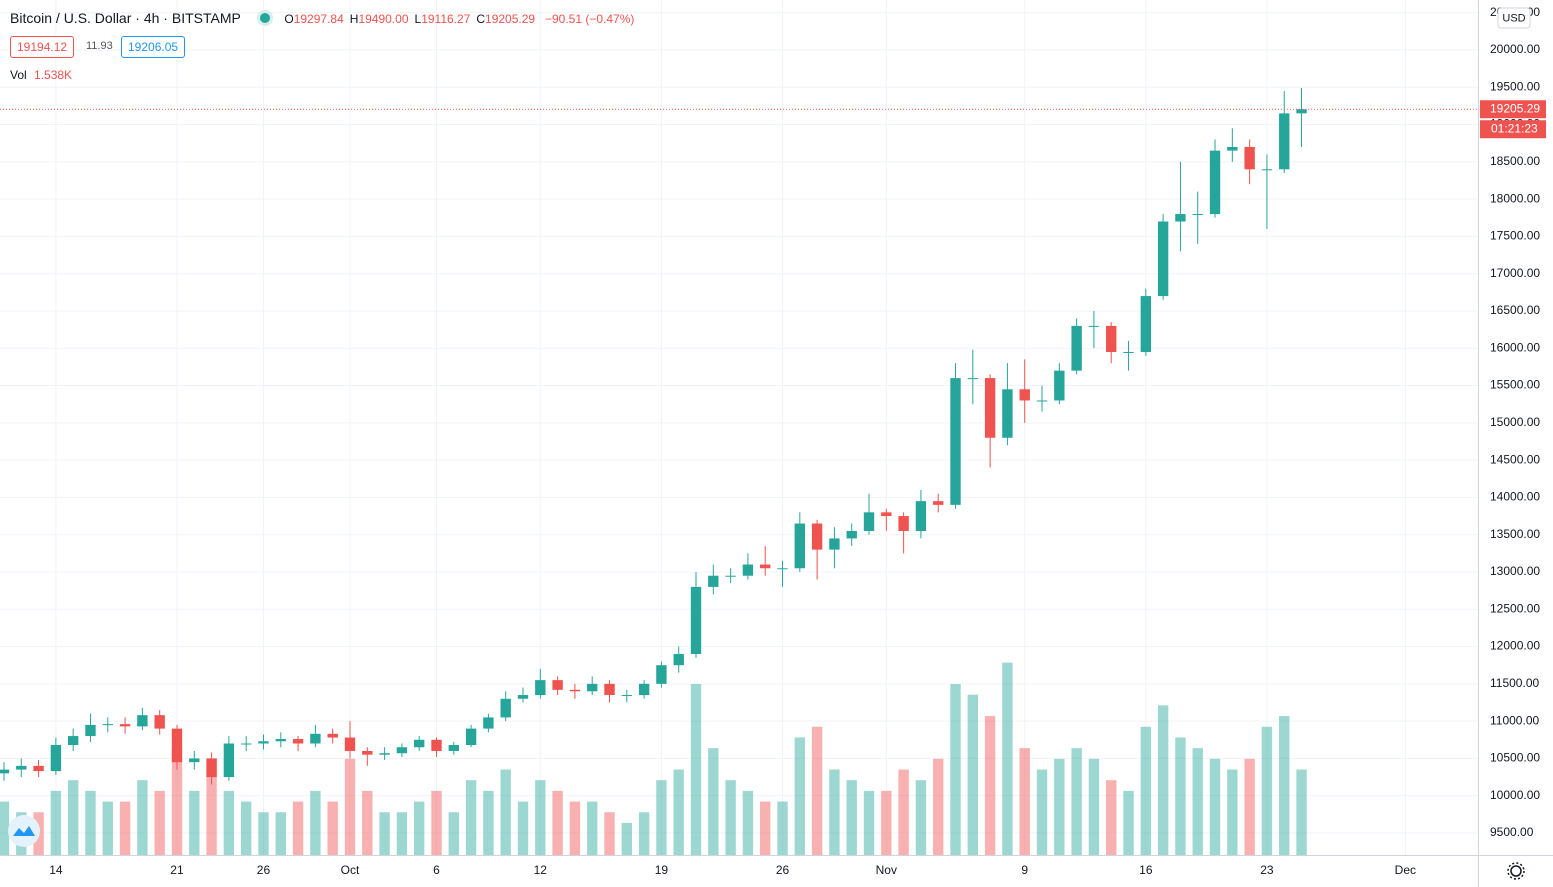 The width and height of the screenshot is (1553, 887). What do you see at coordinates (1146, 870) in the screenshot?
I see `x-tick-label: 16` at bounding box center [1146, 870].